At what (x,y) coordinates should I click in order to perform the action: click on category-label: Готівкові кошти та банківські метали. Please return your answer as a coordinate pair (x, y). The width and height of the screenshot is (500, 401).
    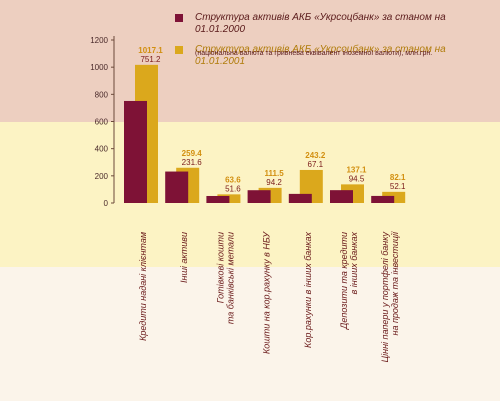
    Looking at the image, I should click on (225, 278).